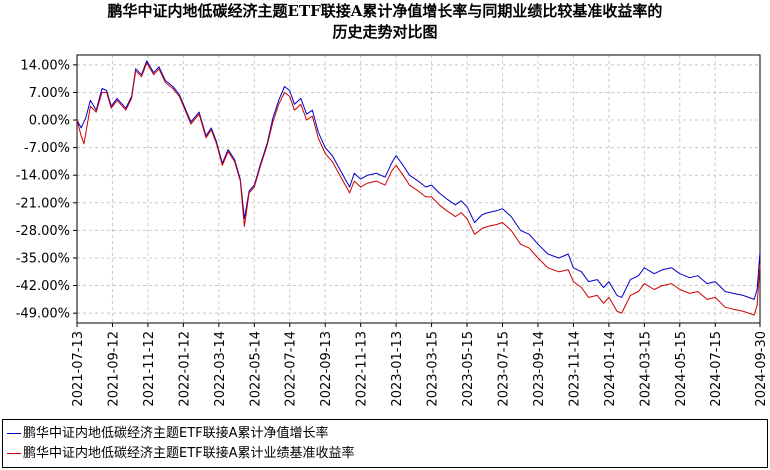 The height and width of the screenshot is (470, 770). Describe the element at coordinates (574, 369) in the screenshot. I see `x-tick-label: 2023-11-14` at that location.